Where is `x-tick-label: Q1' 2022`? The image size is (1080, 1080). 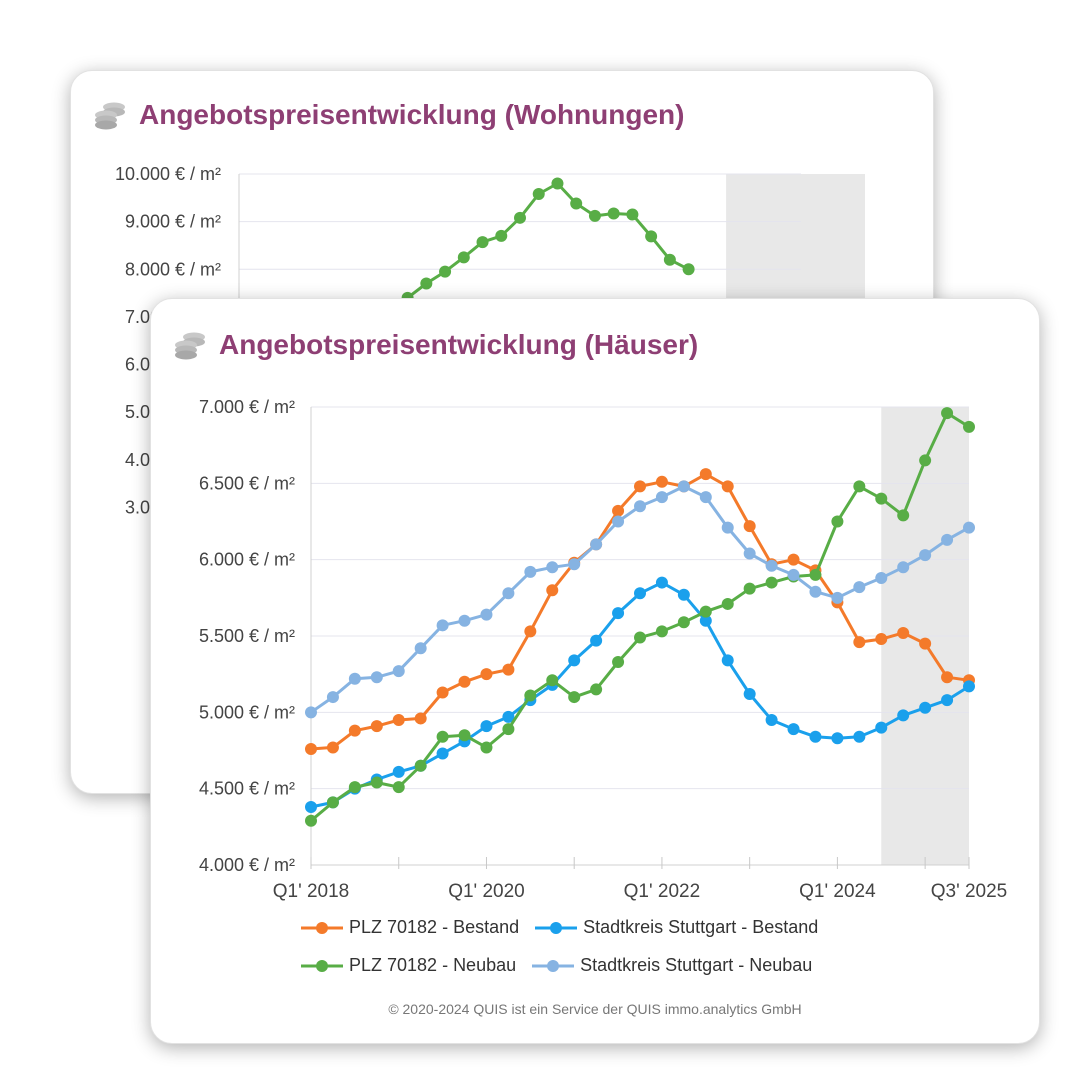 x-tick-label: Q1' 2022 is located at coordinates (662, 891).